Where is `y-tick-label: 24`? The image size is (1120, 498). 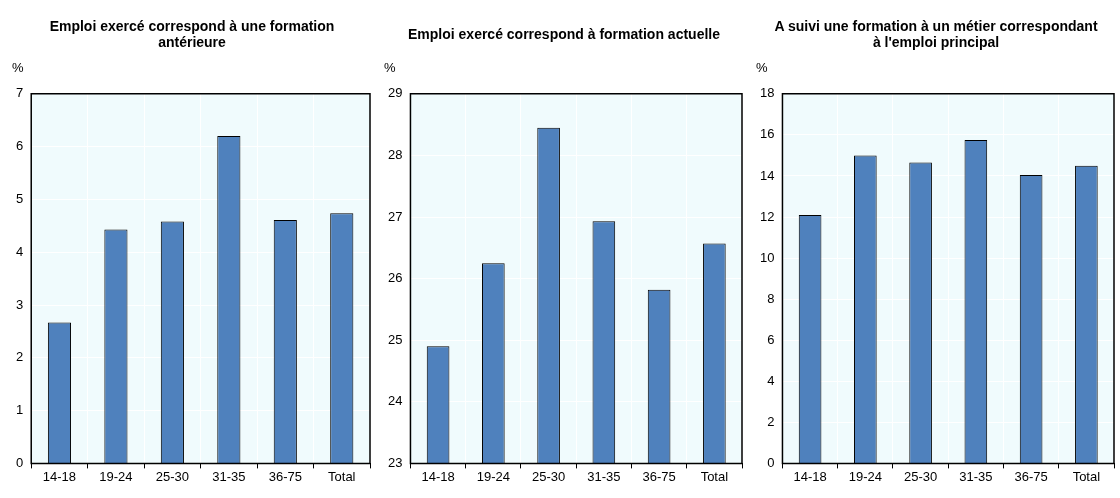
y-tick-label: 24 is located at coordinates (395, 401).